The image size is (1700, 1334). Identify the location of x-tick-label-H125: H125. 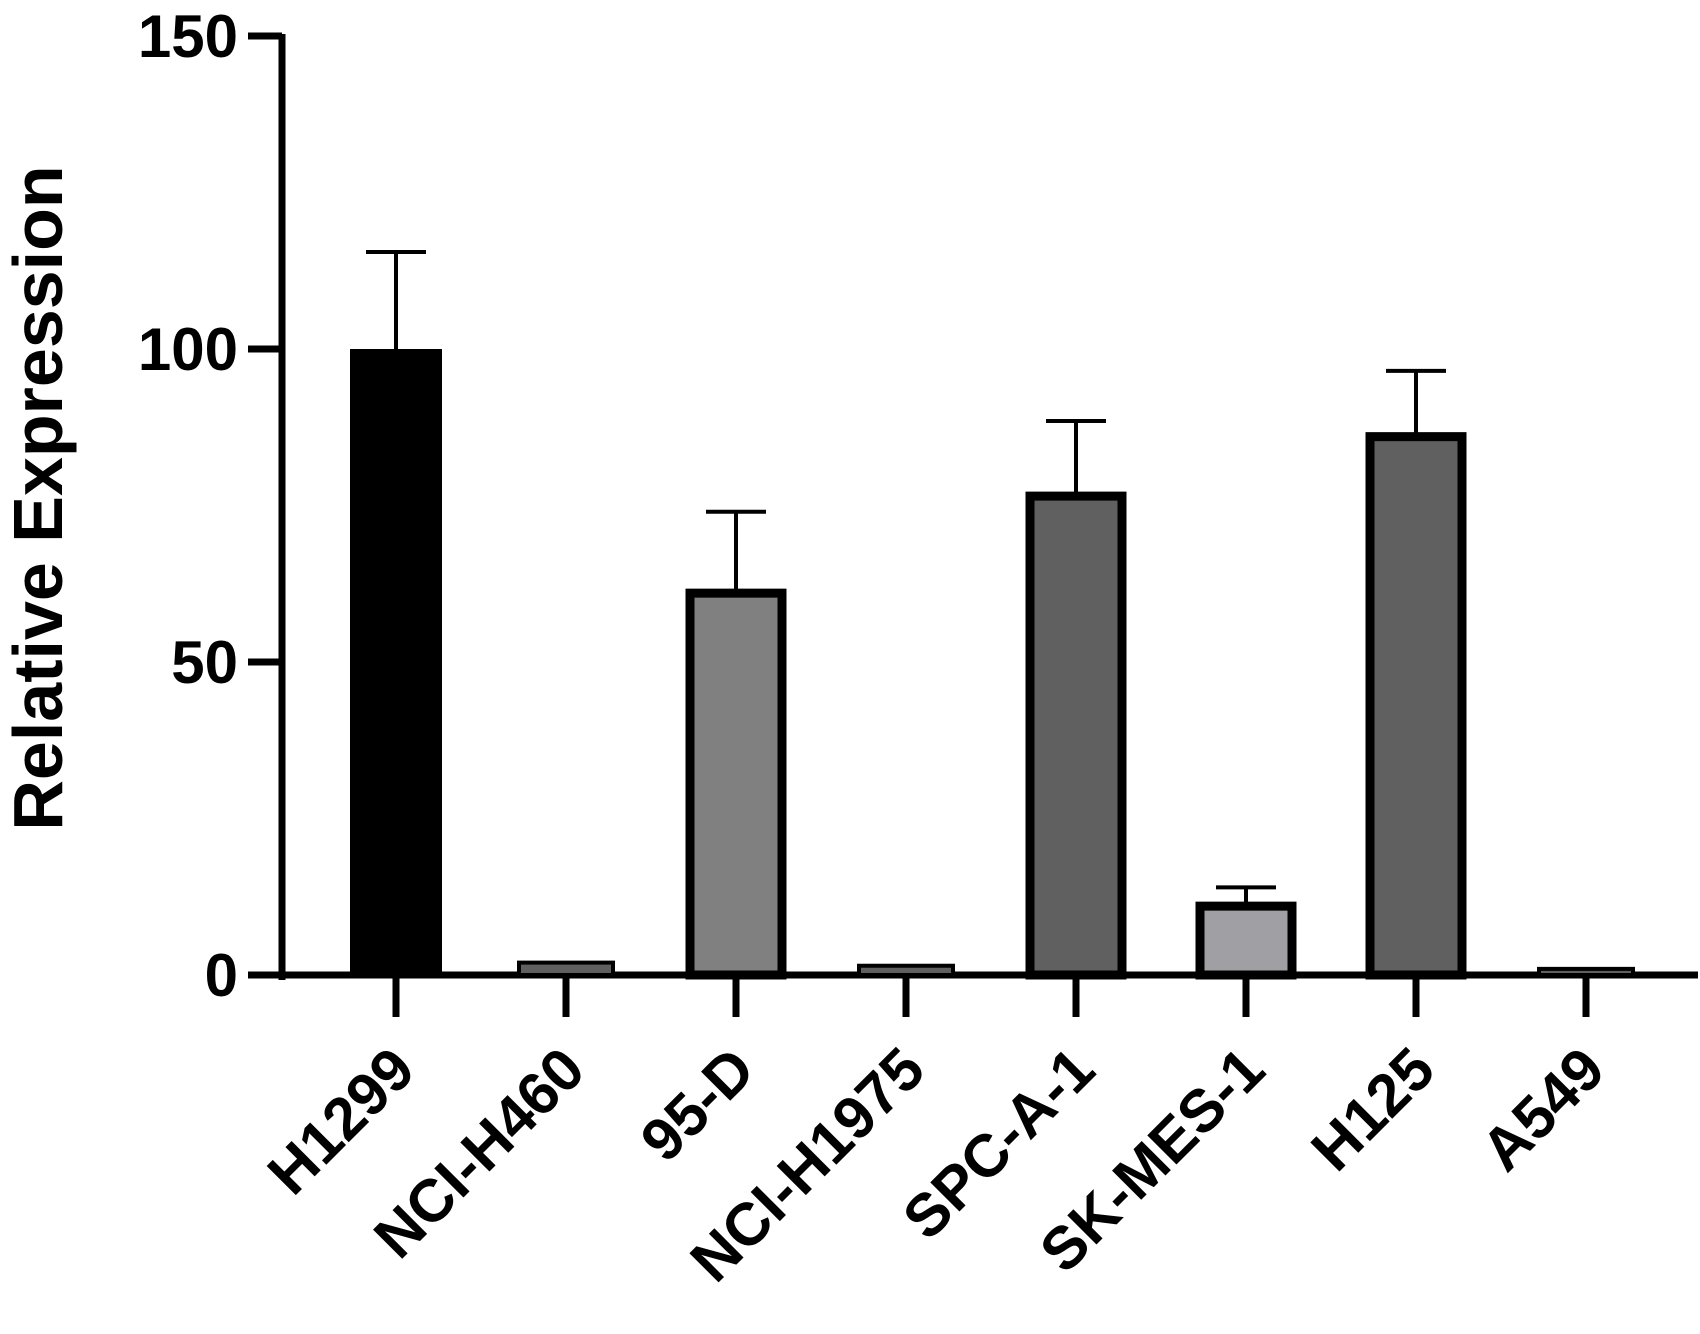
(1372, 1109).